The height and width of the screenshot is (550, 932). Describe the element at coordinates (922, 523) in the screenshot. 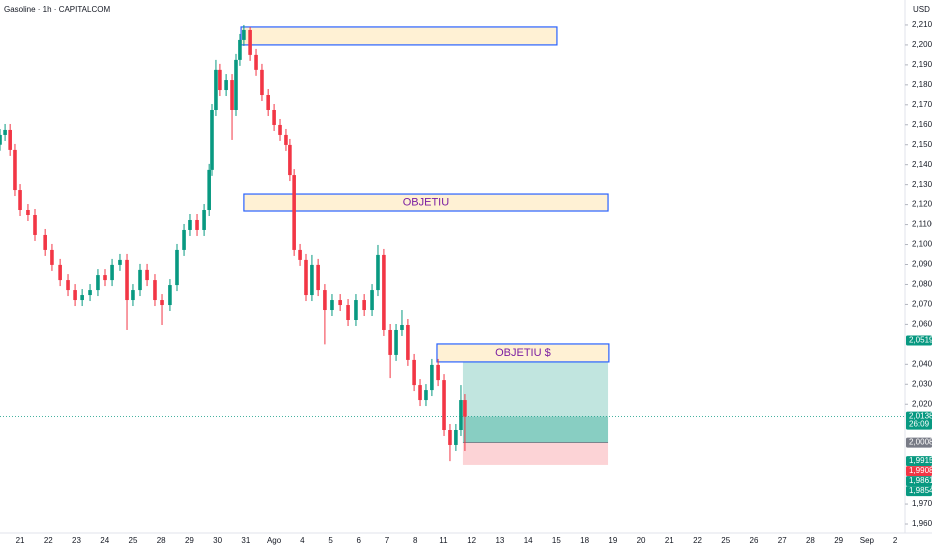

I see `y-tick-label: 1,9600` at that location.